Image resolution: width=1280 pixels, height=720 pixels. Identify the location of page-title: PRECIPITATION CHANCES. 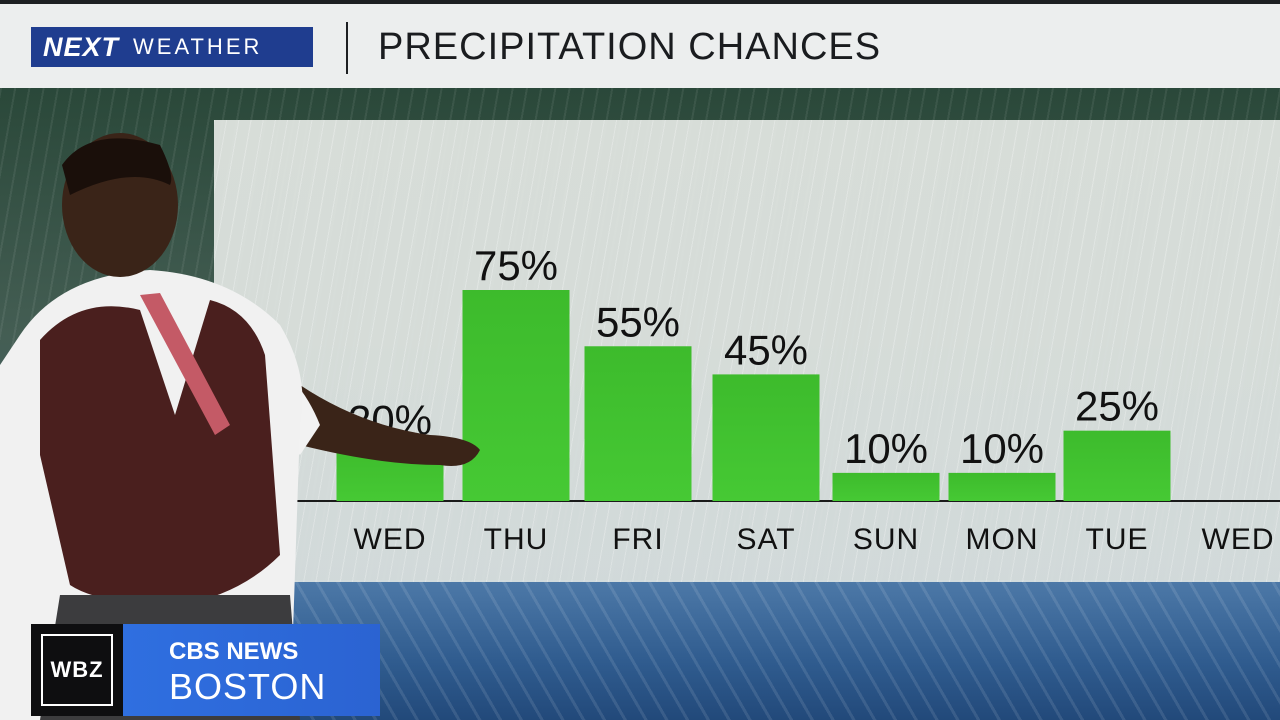
(630, 47).